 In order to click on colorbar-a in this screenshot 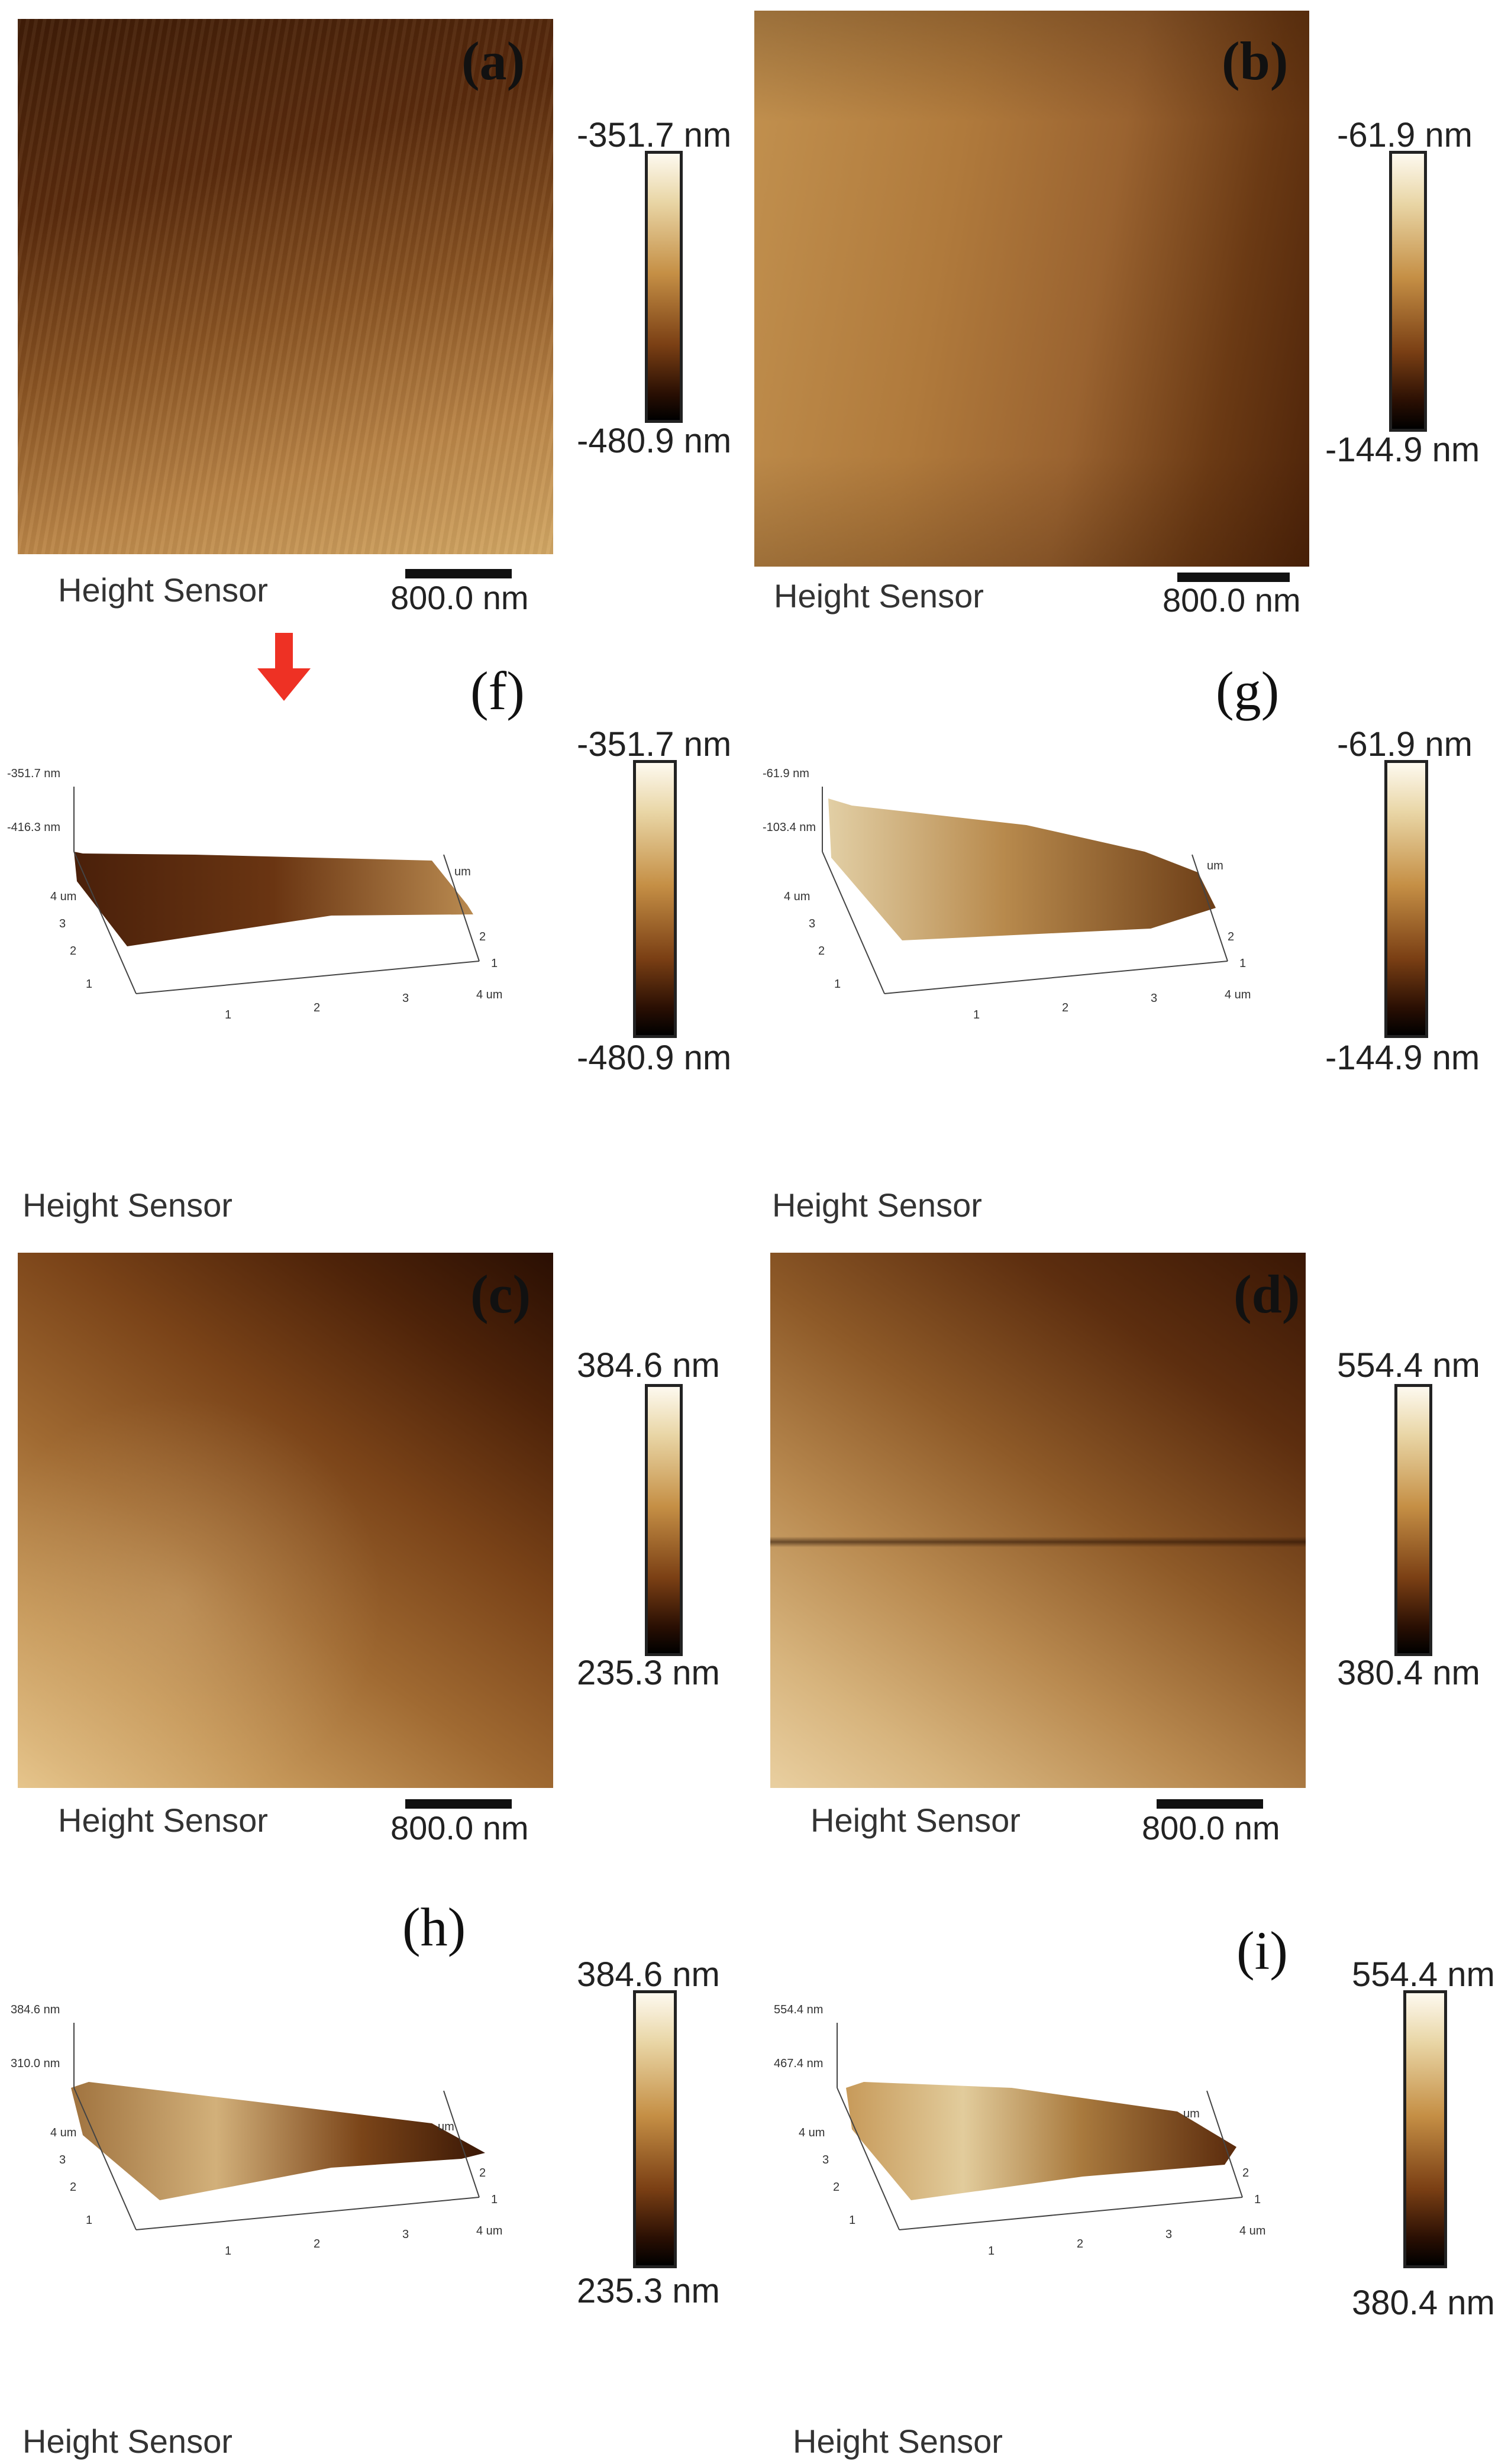, I will do `click(664, 287)`.